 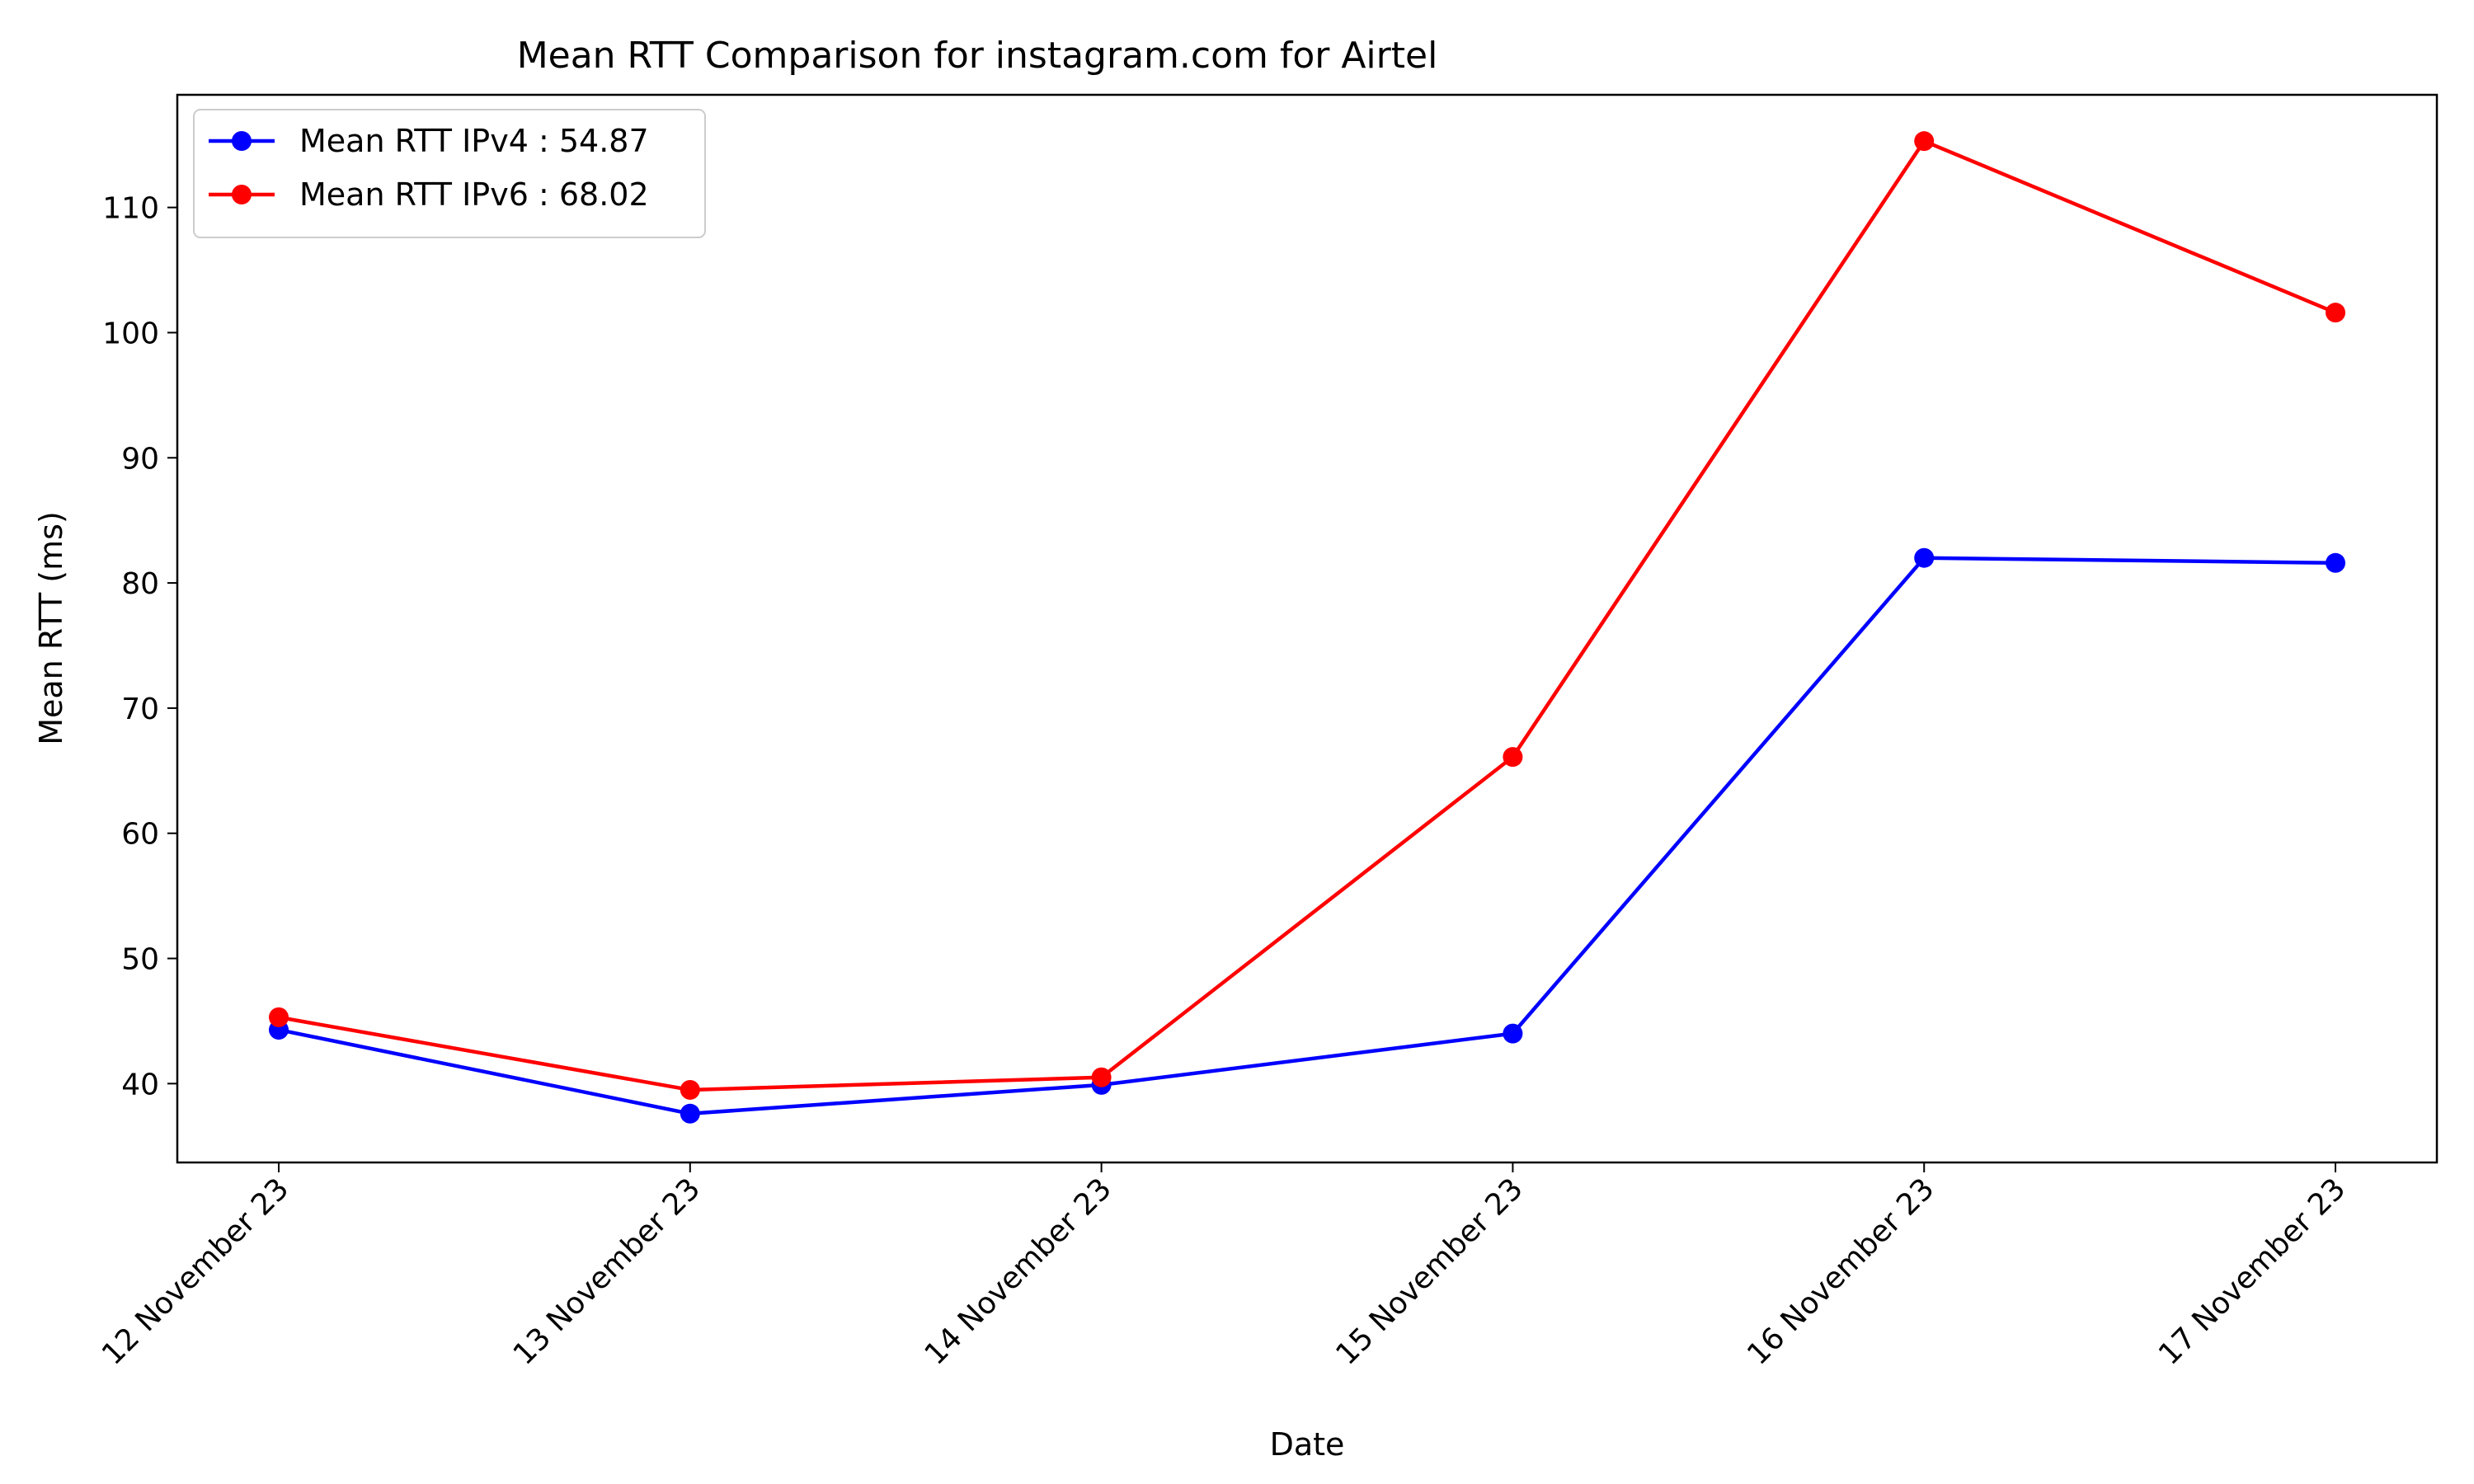 What do you see at coordinates (130, 209) in the screenshot?
I see `y-tick-label: 110` at bounding box center [130, 209].